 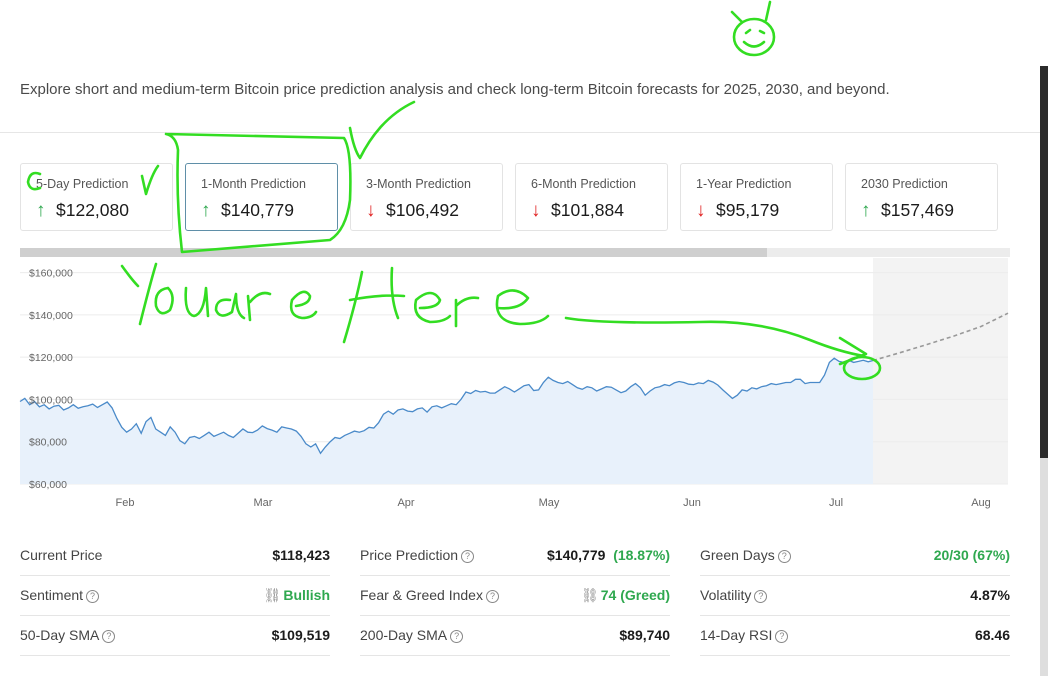 I want to click on scrollbar-thumb, so click(x=1044, y=262).